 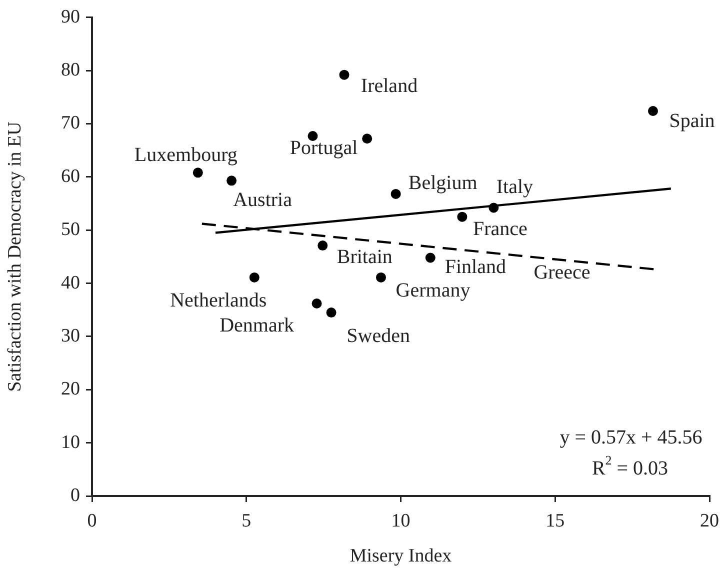 I want to click on y-tick-label: 60, so click(x=70, y=176).